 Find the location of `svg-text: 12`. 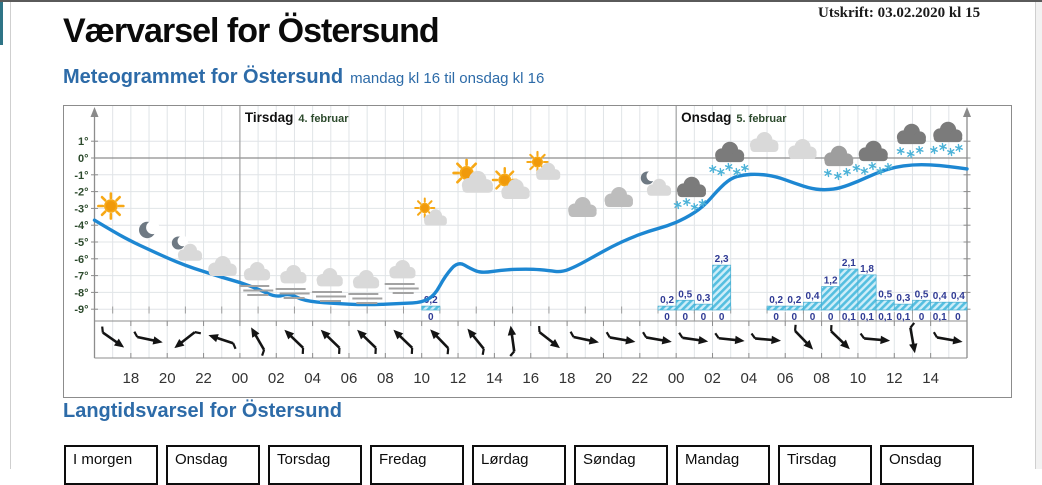

svg-text: 12 is located at coordinates (894, 378).